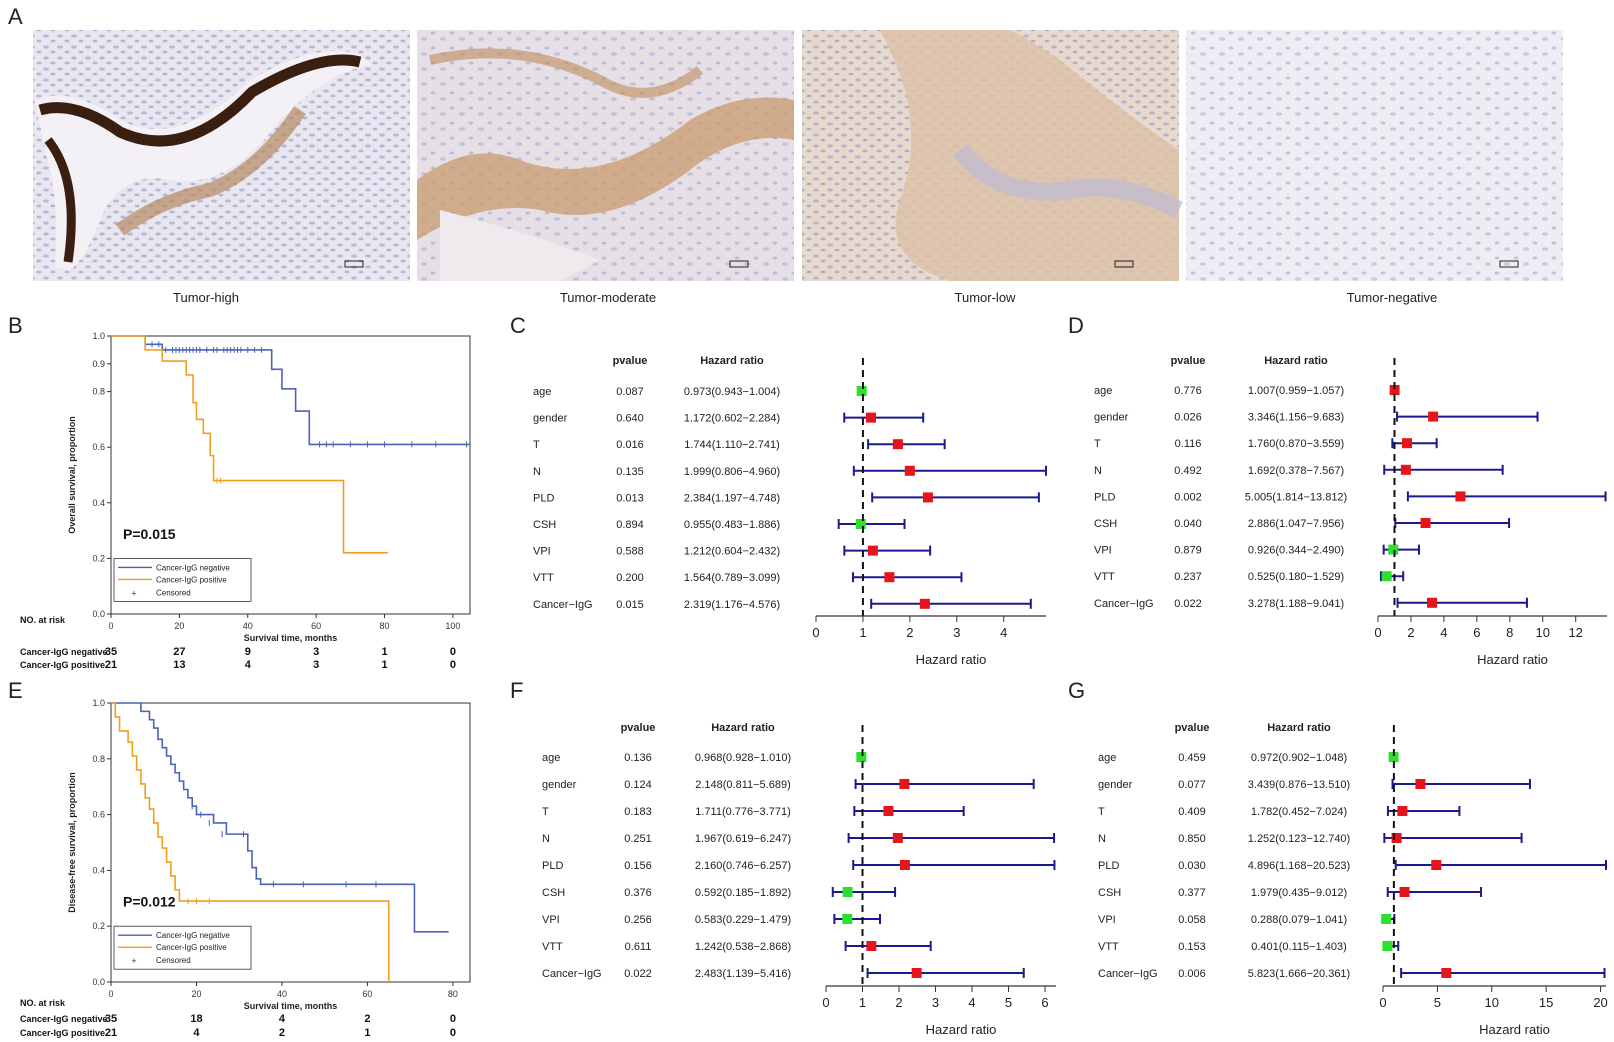 The width and height of the screenshot is (1614, 1042). What do you see at coordinates (732, 605) in the screenshot?
I see `row-hazard-ratio-ci: 2.319(1.176−4.576)` at bounding box center [732, 605].